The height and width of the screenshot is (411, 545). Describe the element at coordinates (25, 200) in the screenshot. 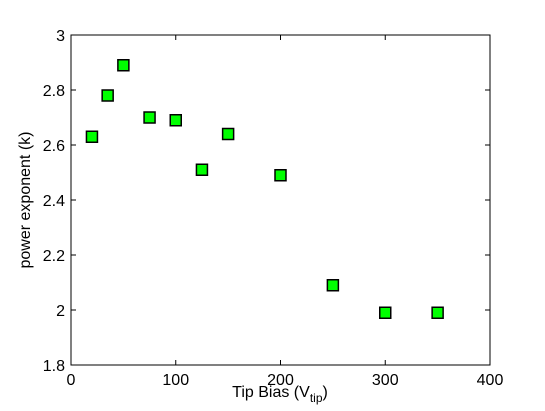

I see `y-axis-label: power exponent (k)` at that location.